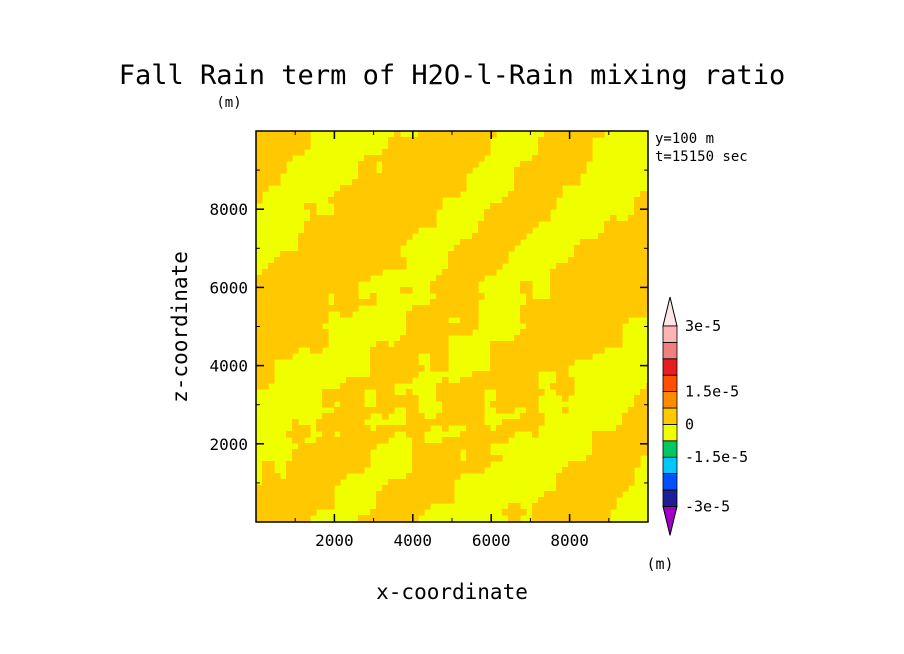 The width and height of the screenshot is (904, 654). What do you see at coordinates (228, 366) in the screenshot?
I see `y-tick-label-1: 4000` at bounding box center [228, 366].